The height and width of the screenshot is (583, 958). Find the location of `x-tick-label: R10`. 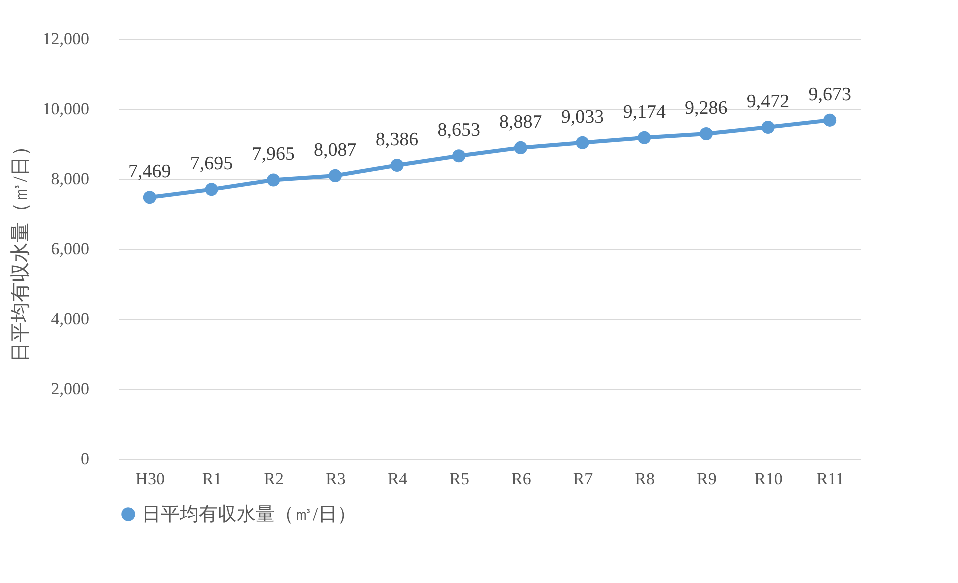

x-tick-label: R10 is located at coordinates (768, 479).